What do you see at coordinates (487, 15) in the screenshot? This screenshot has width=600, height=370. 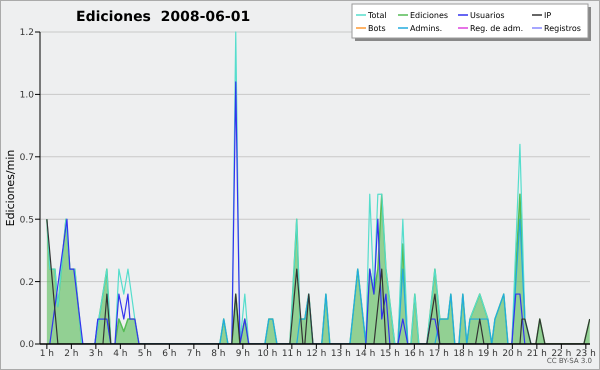 I see `legend-label: Usuarios` at bounding box center [487, 15].